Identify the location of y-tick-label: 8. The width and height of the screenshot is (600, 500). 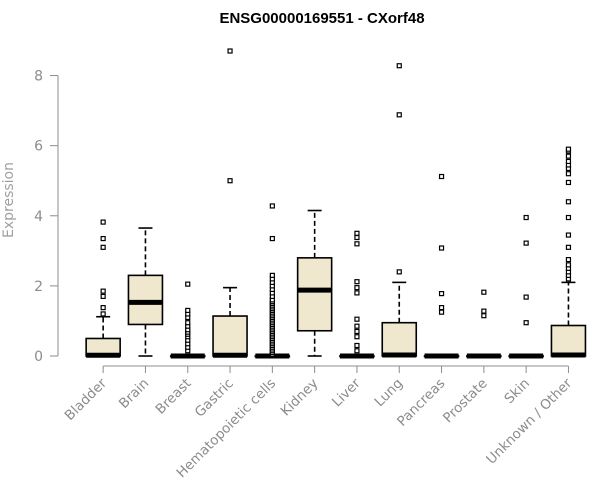
(38, 77).